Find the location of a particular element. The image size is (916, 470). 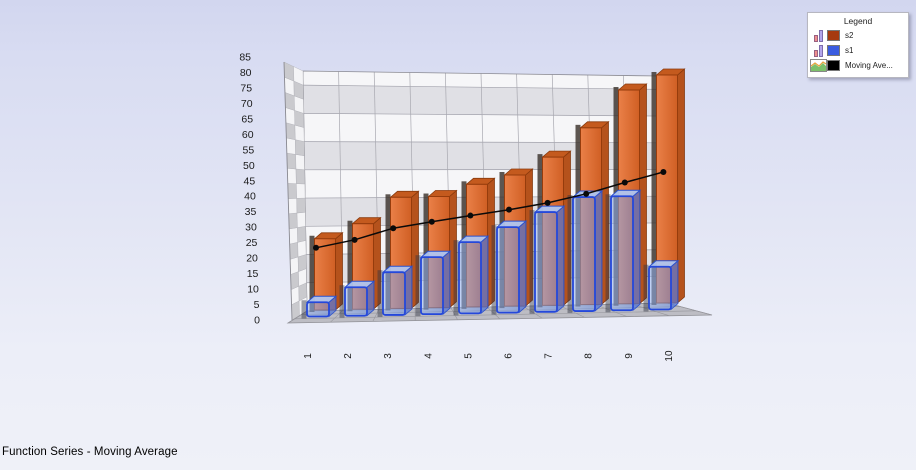

x-category-label: 10 is located at coordinates (669, 356).